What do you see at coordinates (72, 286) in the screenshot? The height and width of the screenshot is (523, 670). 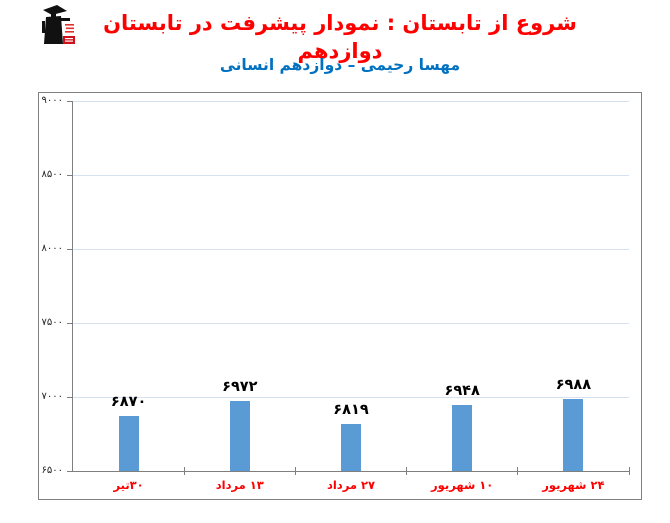 I see `y-axis-line` at bounding box center [72, 286].